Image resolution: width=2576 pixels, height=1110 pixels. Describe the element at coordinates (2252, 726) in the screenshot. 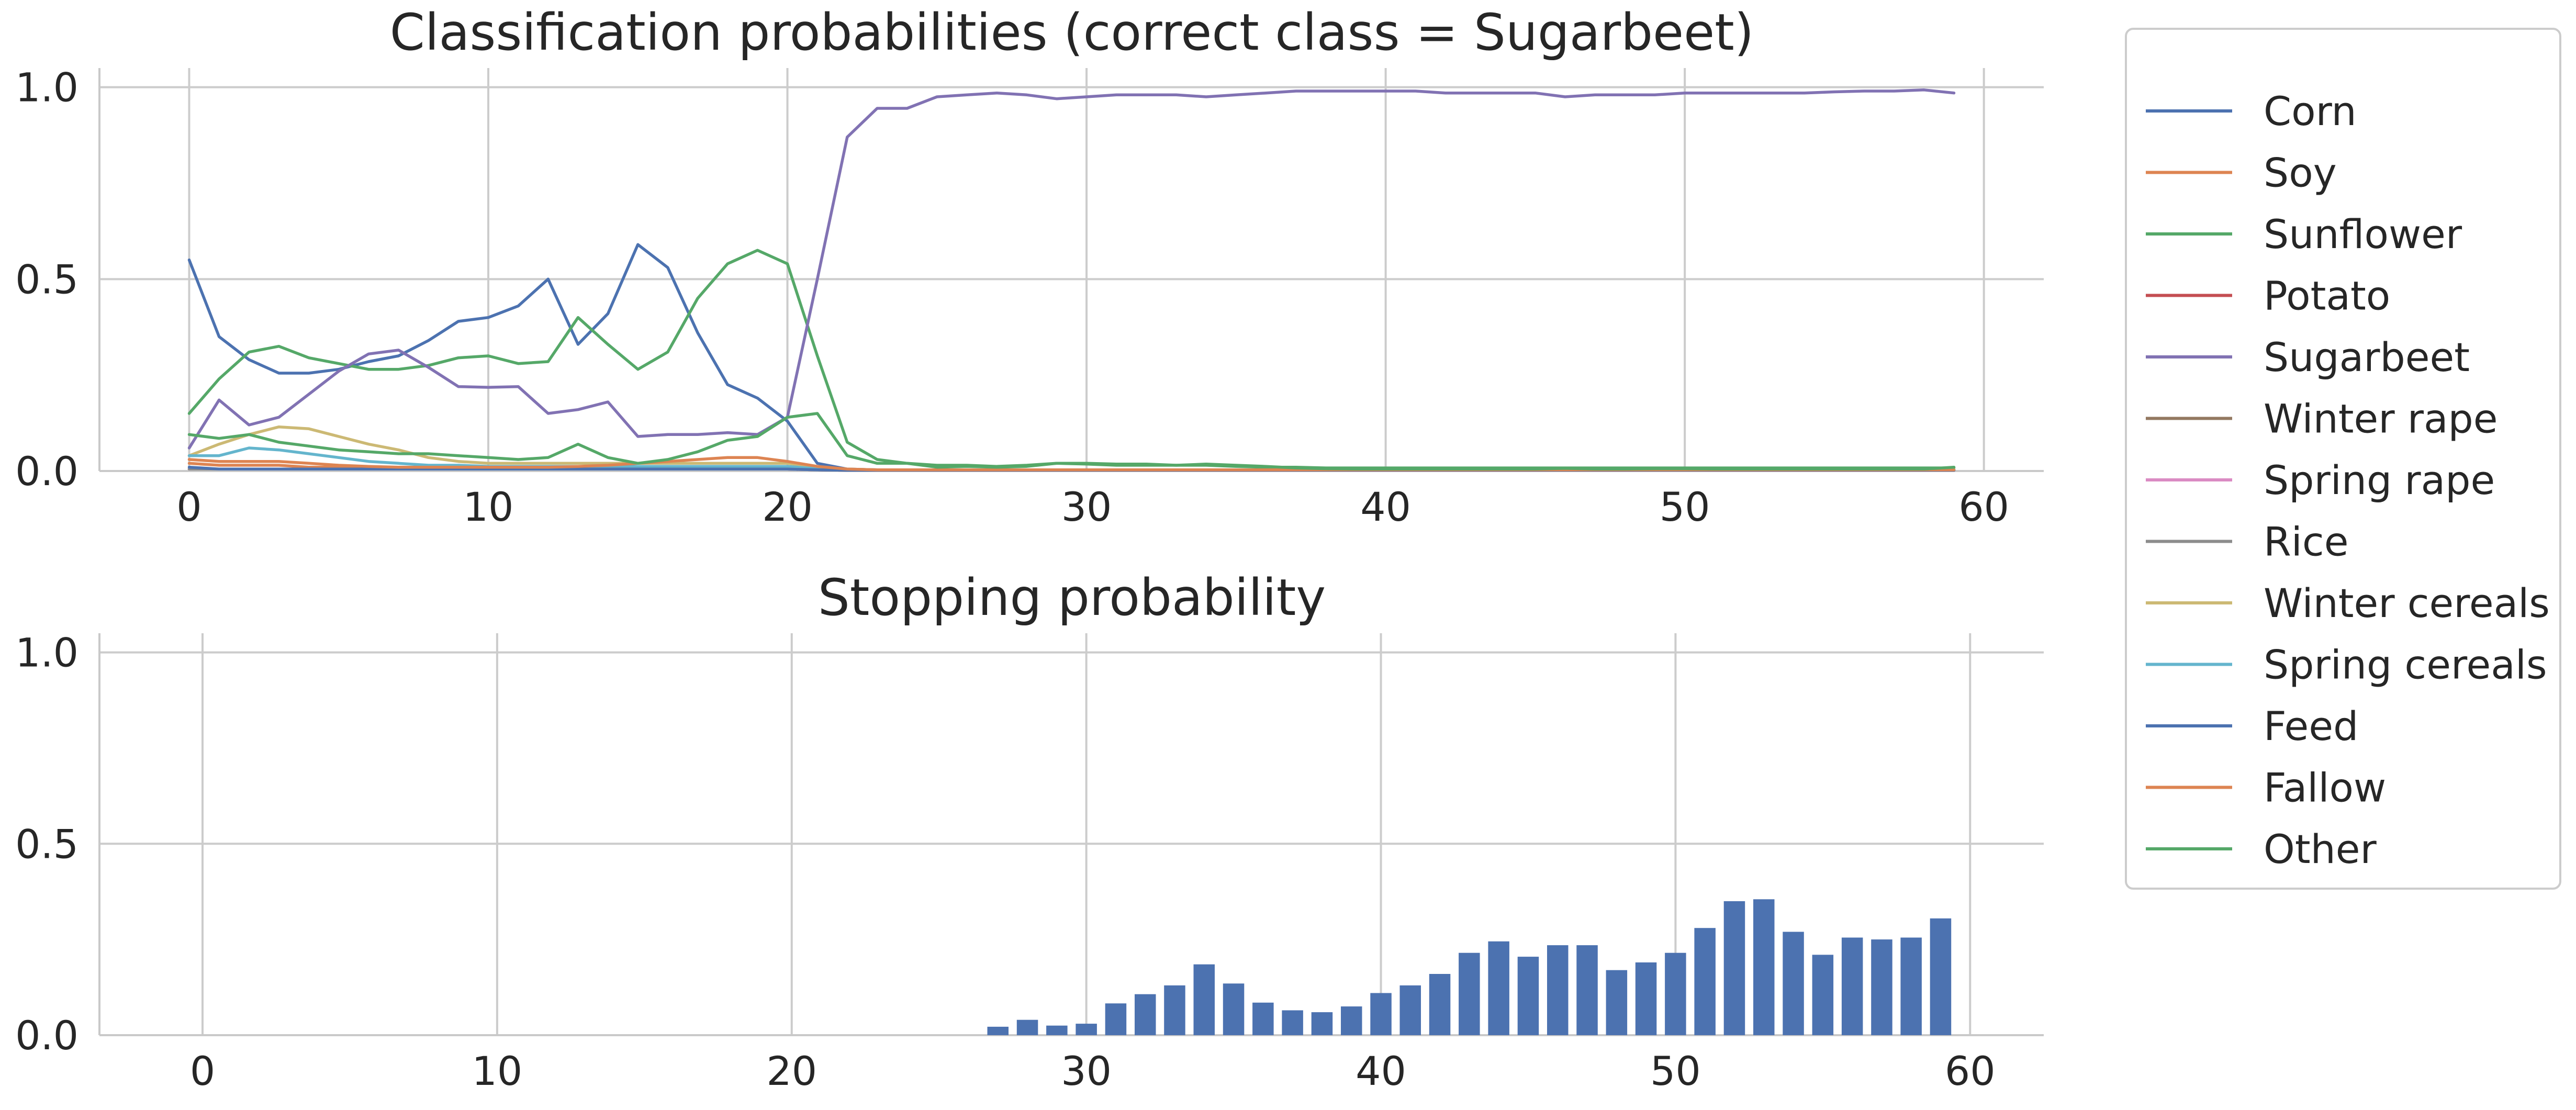

I see `legend-item-feed: Feed` at that location.